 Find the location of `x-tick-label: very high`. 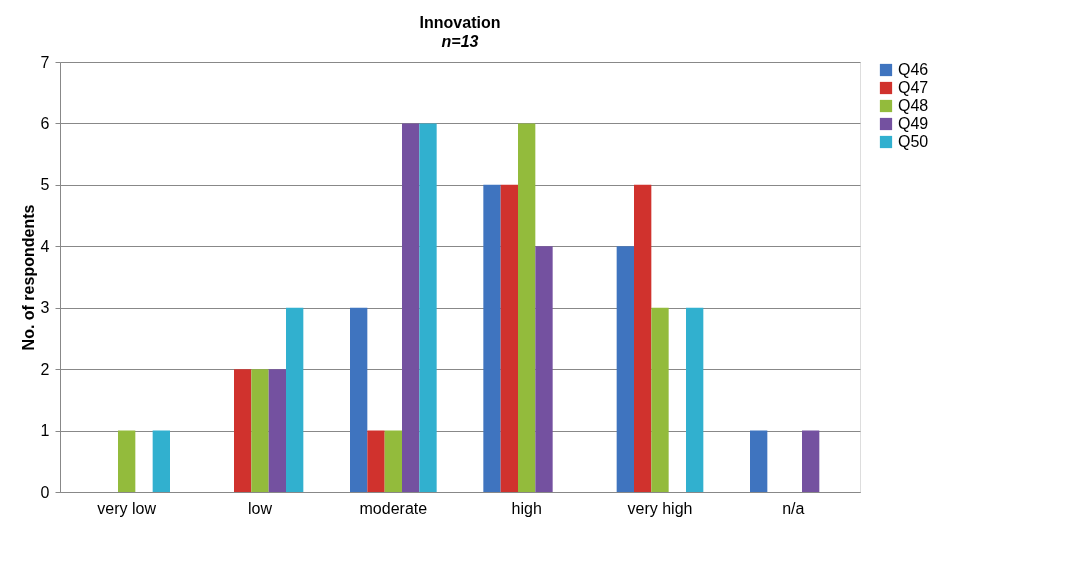

x-tick-label: very high is located at coordinates (660, 508).